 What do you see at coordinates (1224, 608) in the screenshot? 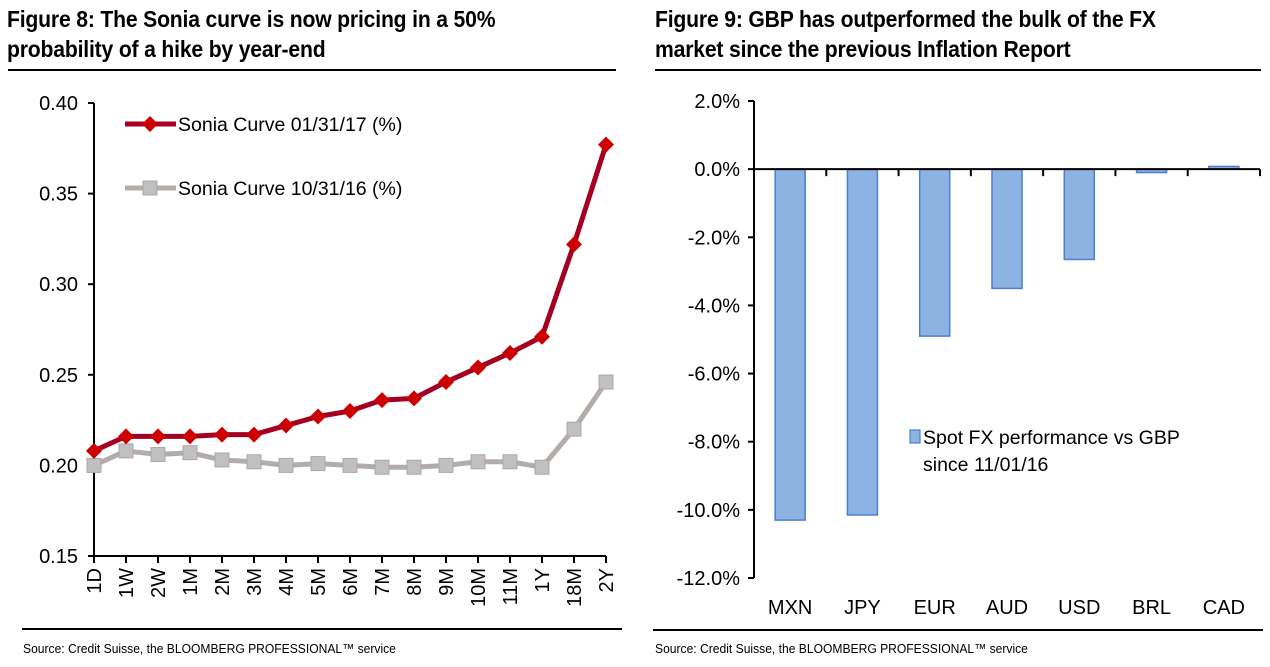
I see `x-tick-label: CAD` at bounding box center [1224, 608].